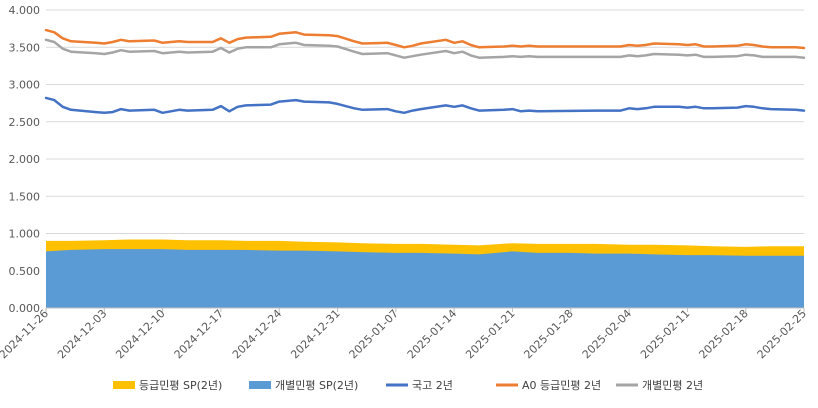 Image resolution: width=818 pixels, height=408 pixels. I want to click on x-tick-label: 2024-12-31, so click(315, 334).